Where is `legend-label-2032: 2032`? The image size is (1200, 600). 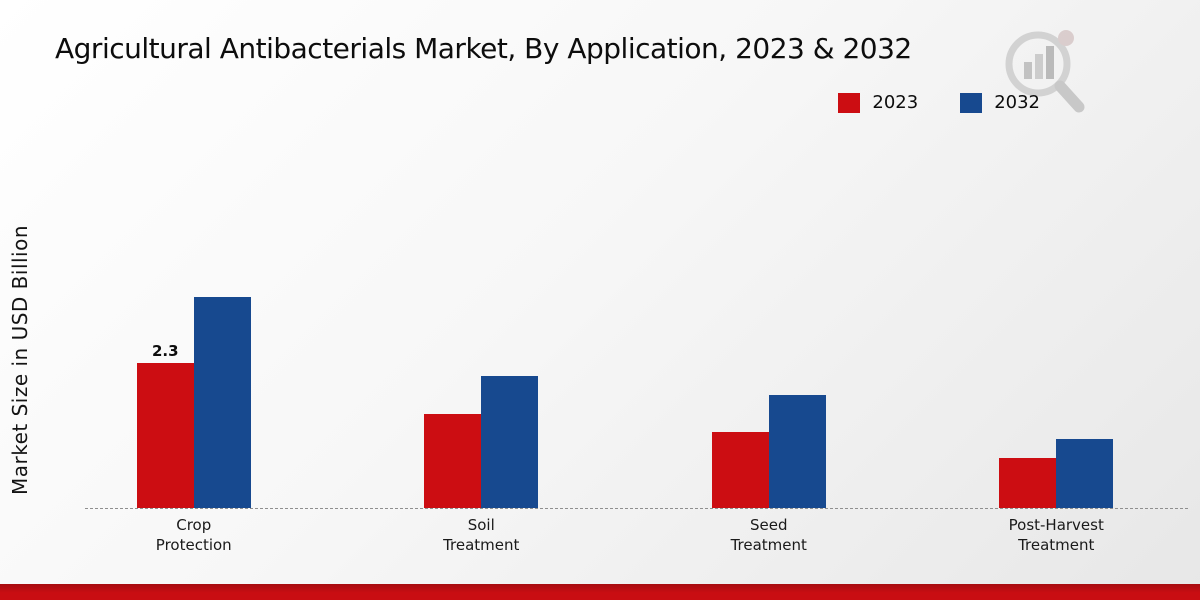
legend-label-2032: 2032 is located at coordinates (1017, 102).